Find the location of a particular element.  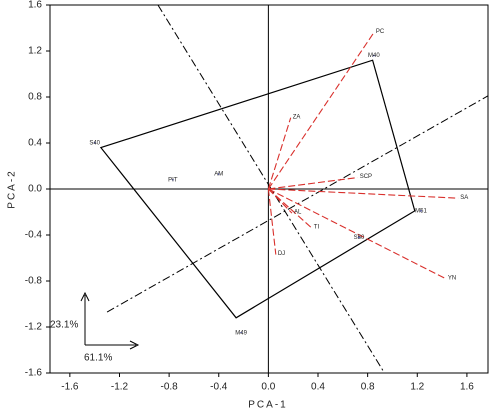

vector-label: AL is located at coordinates (298, 213).